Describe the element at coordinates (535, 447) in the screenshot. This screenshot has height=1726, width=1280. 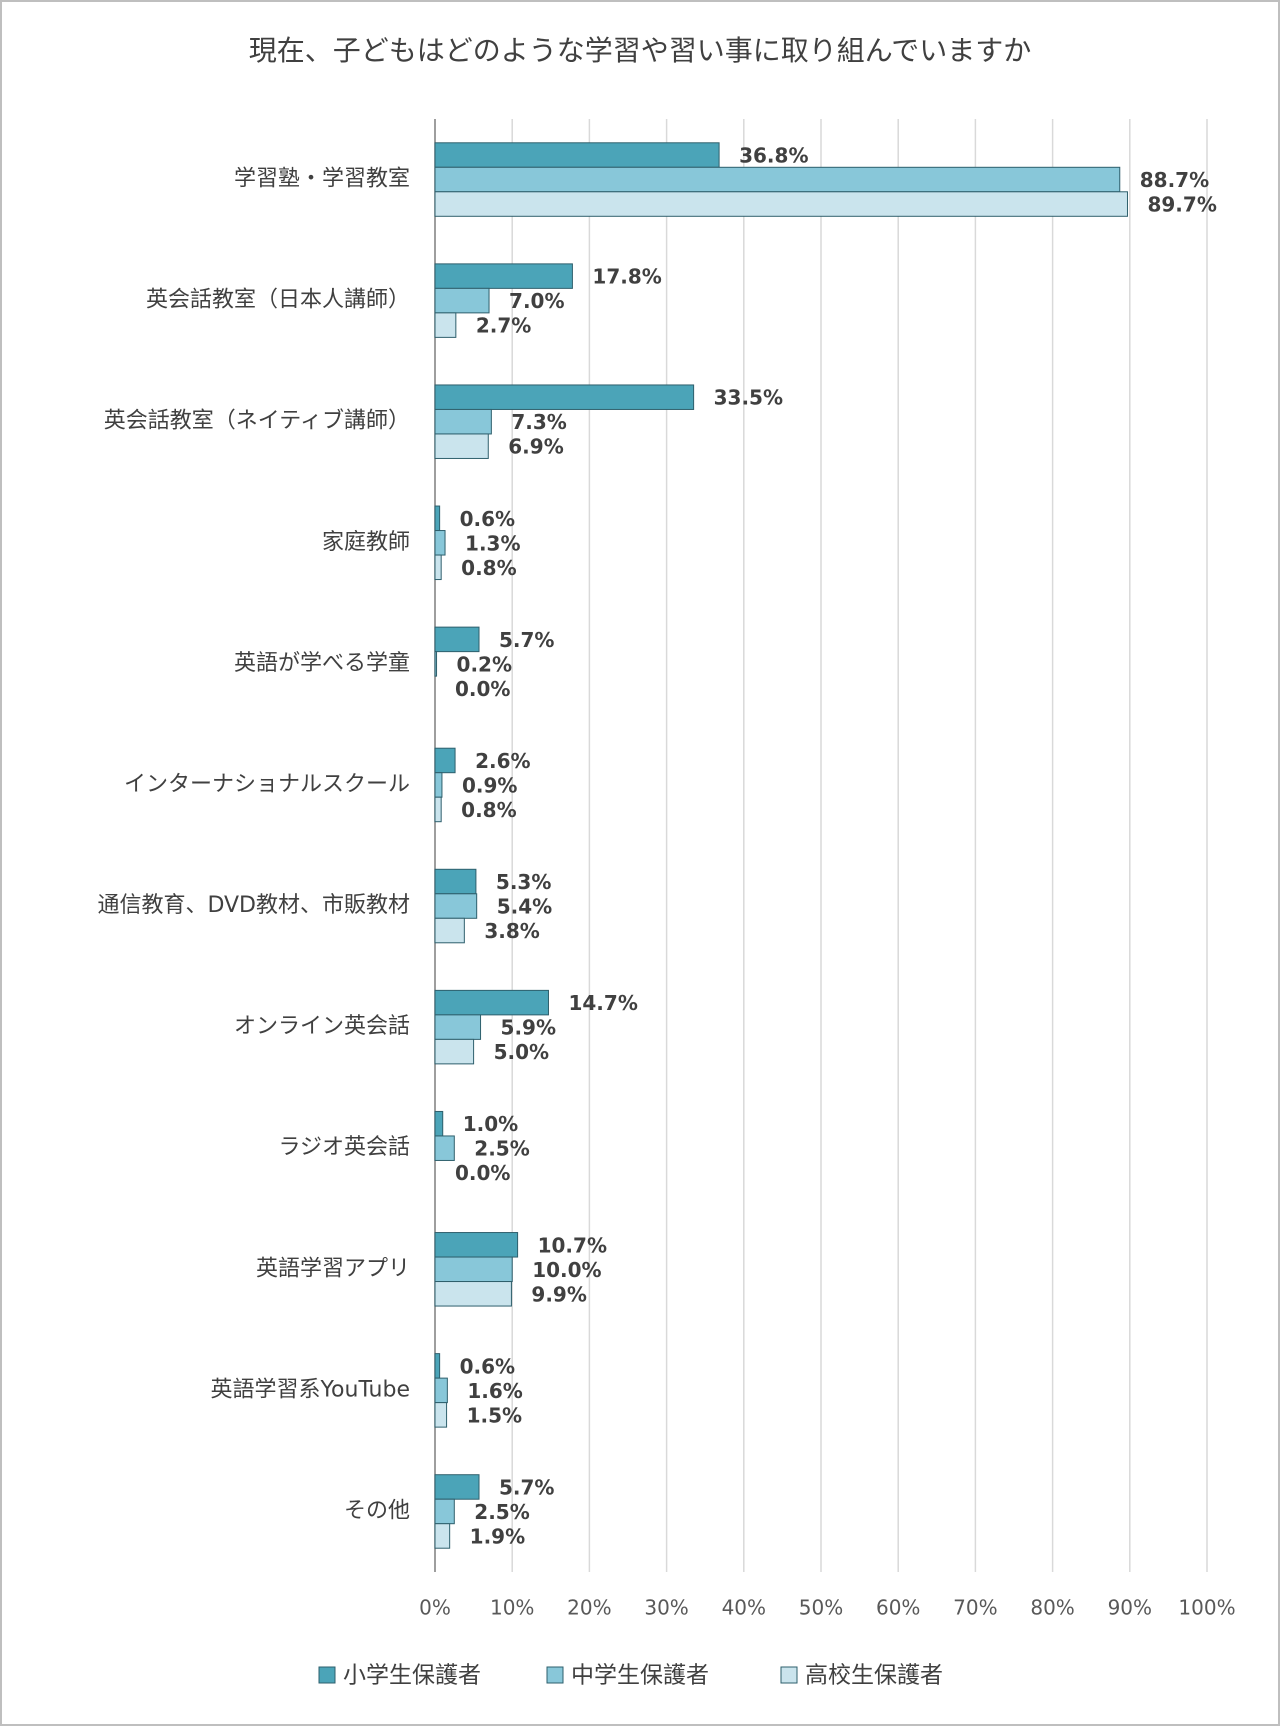
I see `data-label: 6.9%` at that location.